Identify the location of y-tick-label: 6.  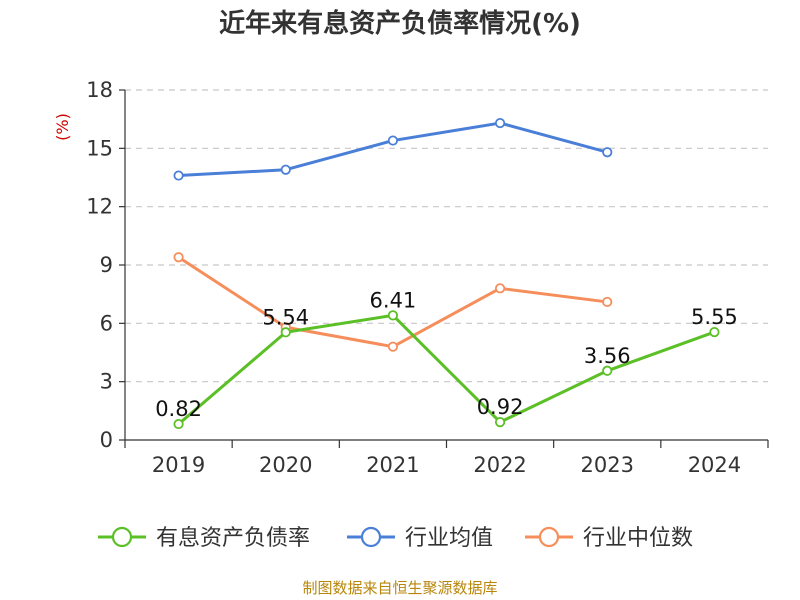
(106, 323).